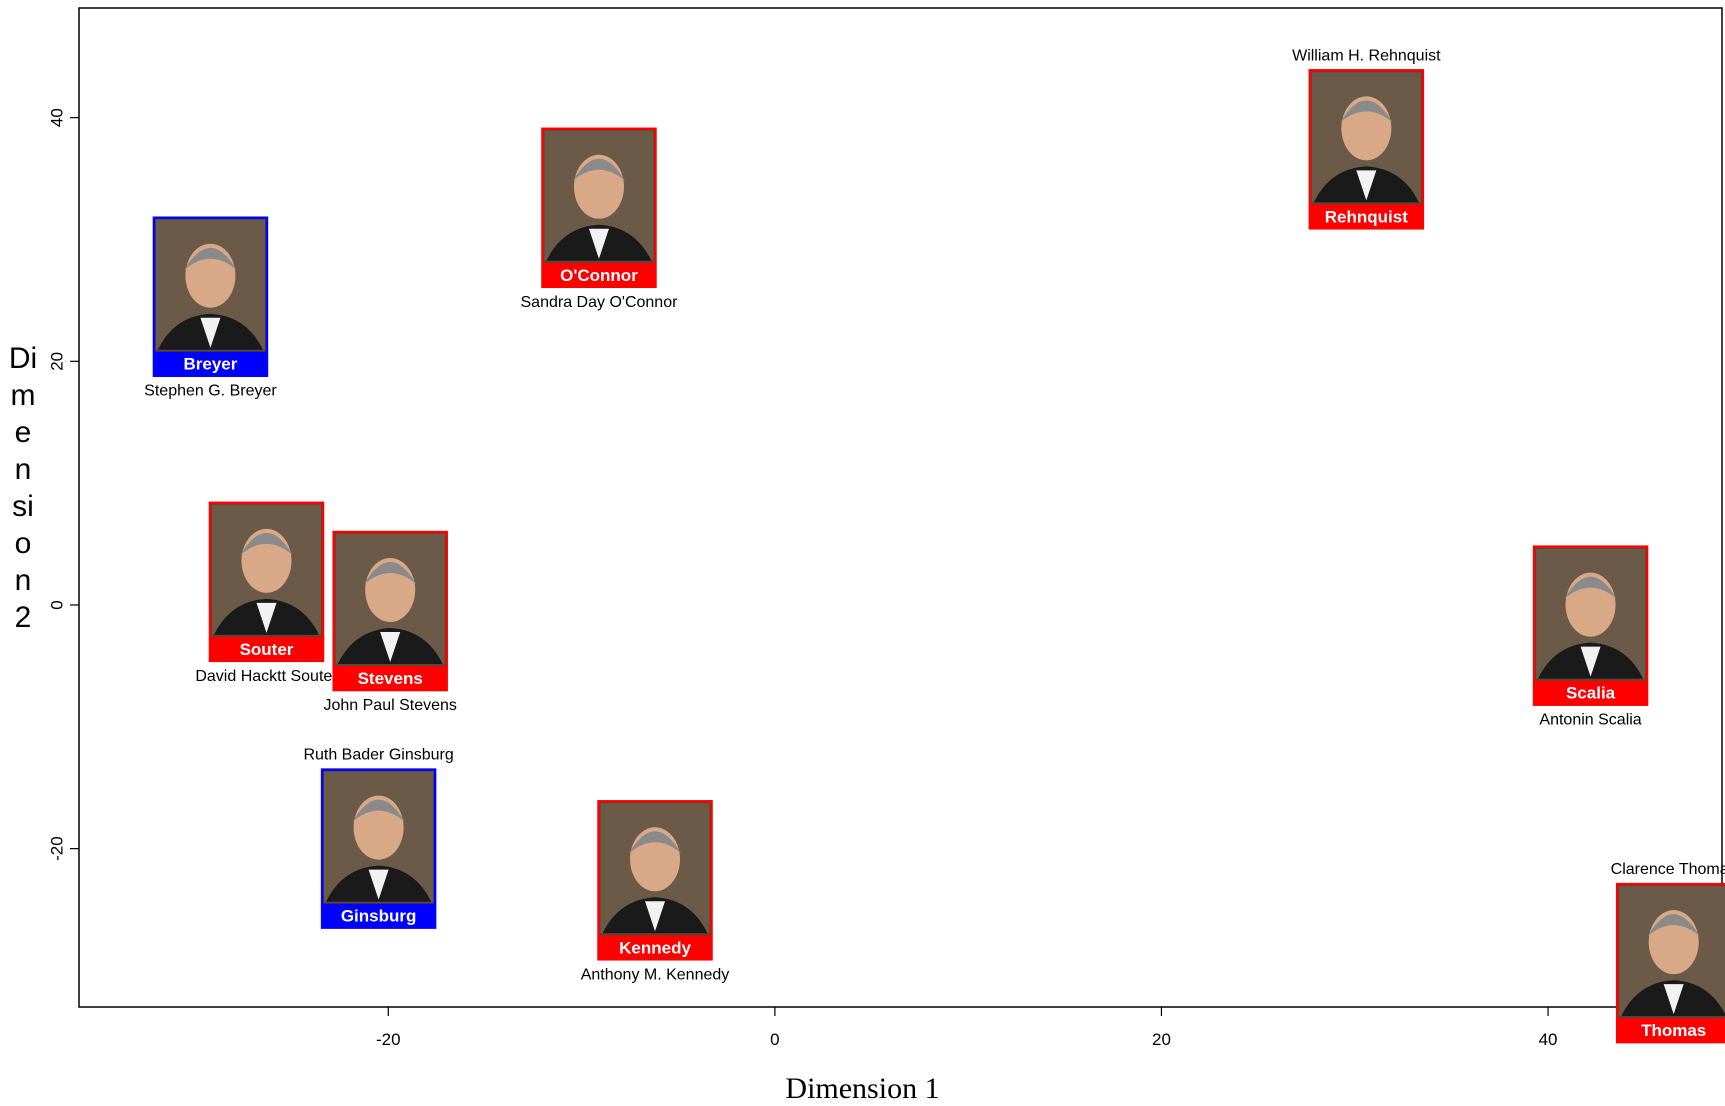  I want to click on badge-label: Ginsburg, so click(379, 916).